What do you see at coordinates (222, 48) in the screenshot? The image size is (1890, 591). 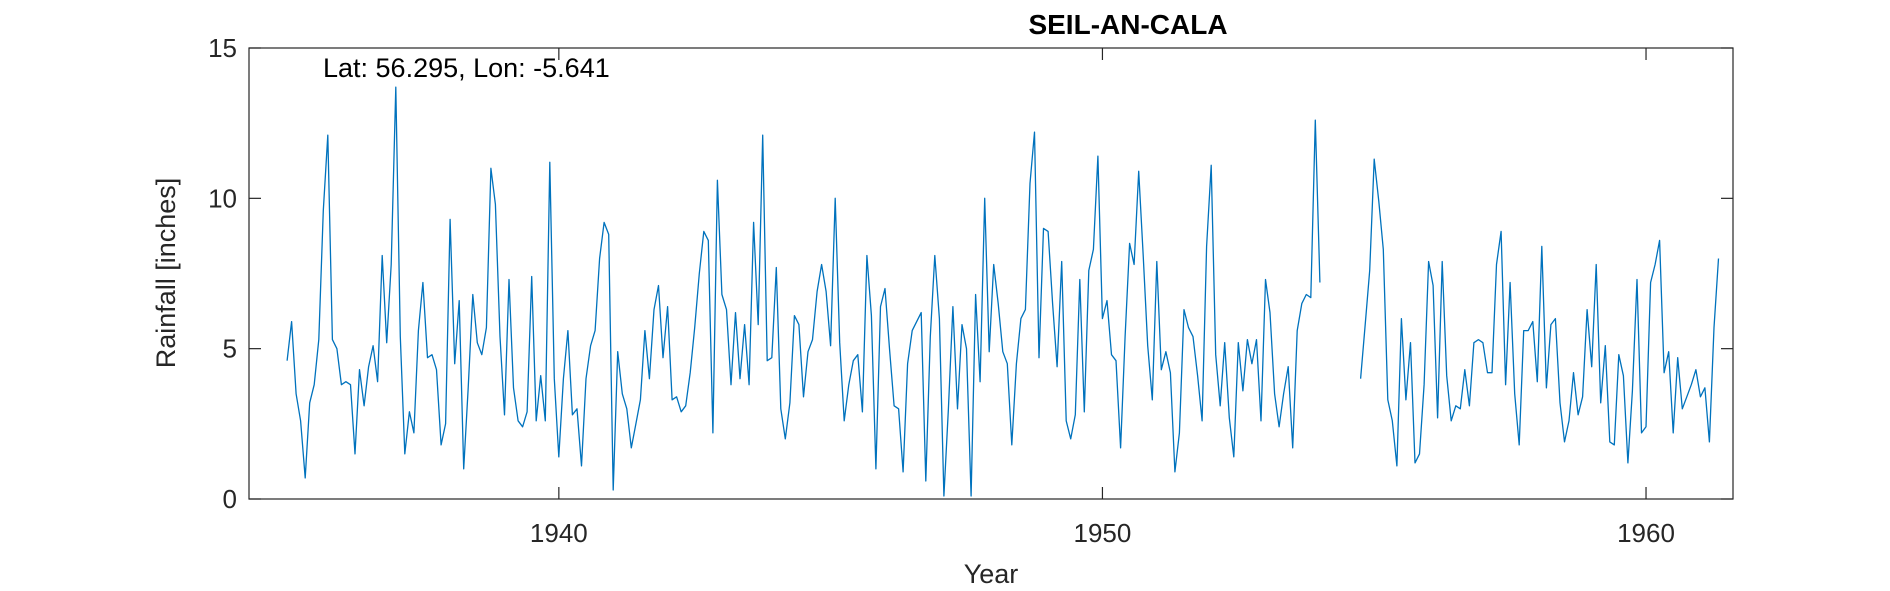 I see `y-tick-label: 15` at bounding box center [222, 48].